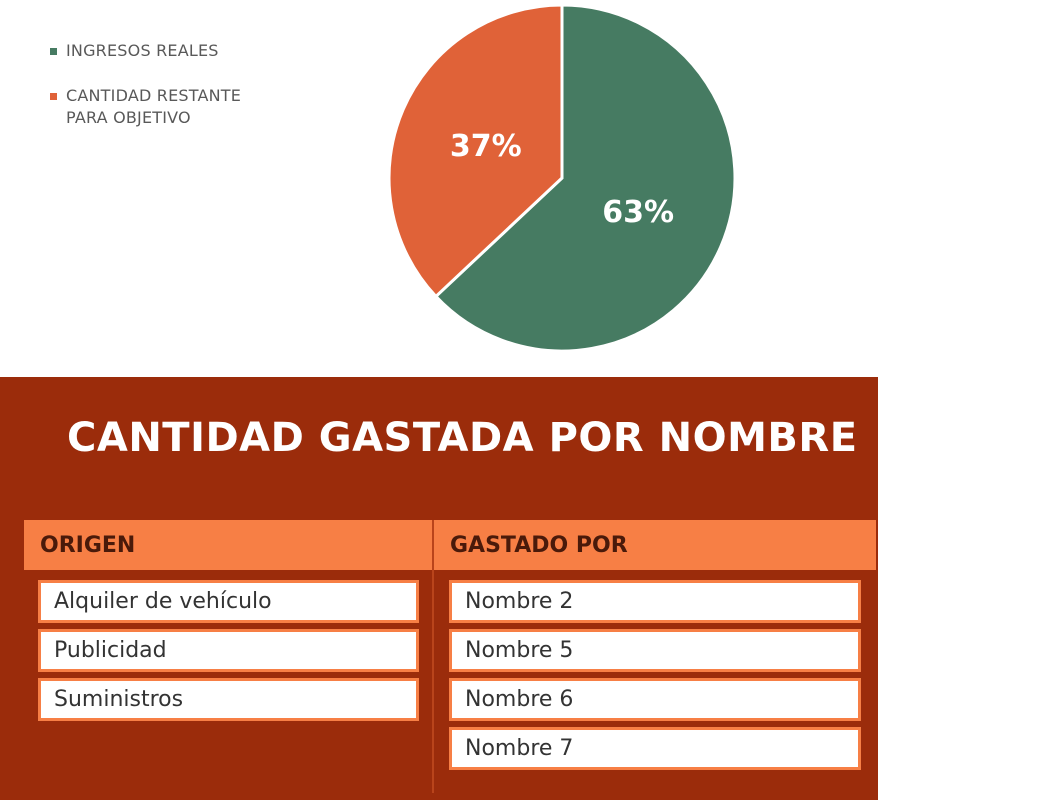 Image resolution: width=1038 pixels, height=800 pixels. What do you see at coordinates (228, 545) in the screenshot?
I see `column-header-origen: ORIGEN` at bounding box center [228, 545].